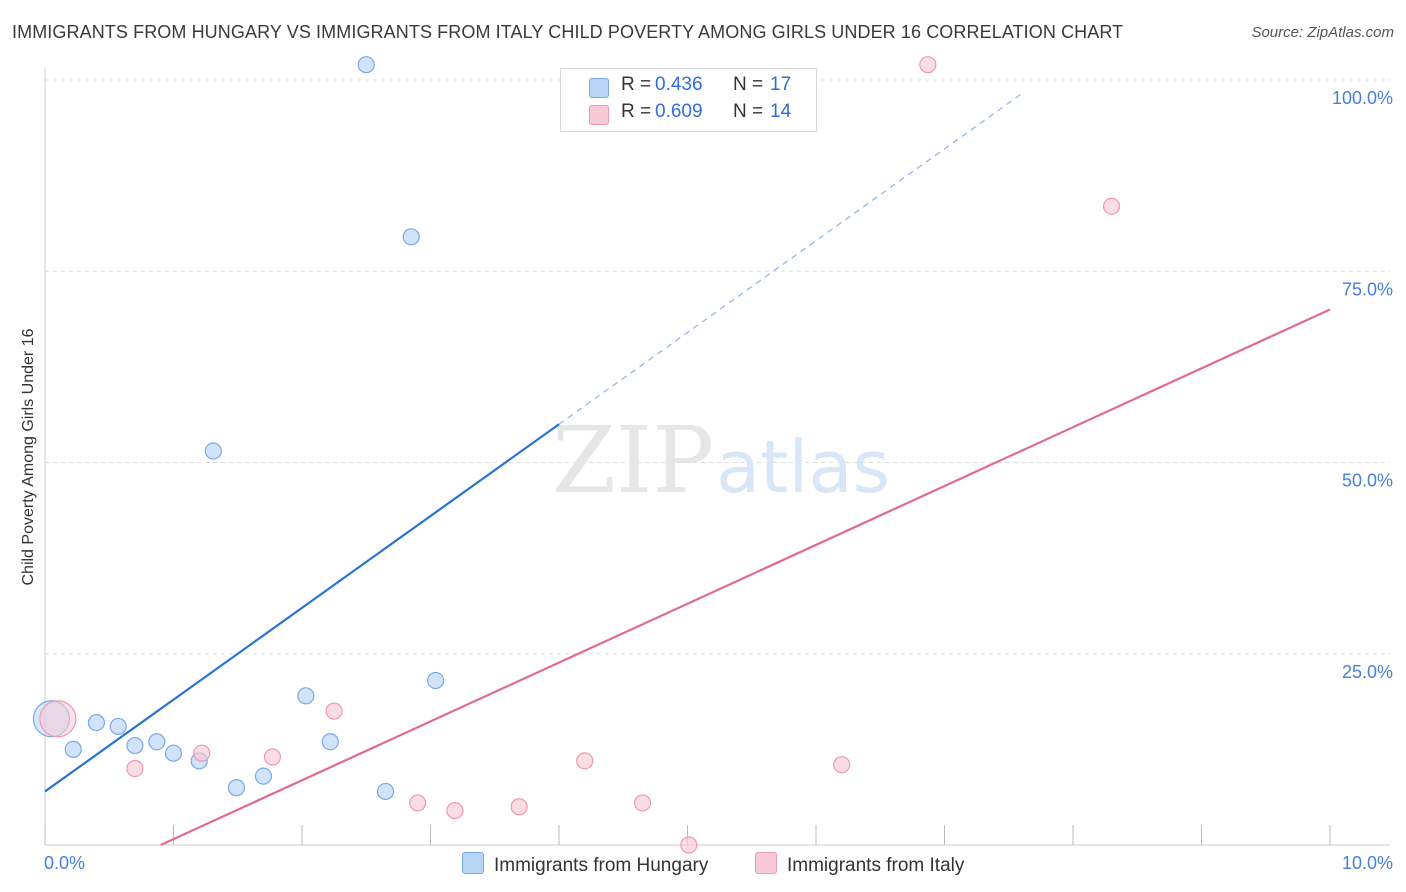 The height and width of the screenshot is (892, 1406). What do you see at coordinates (1362, 98) in the screenshot?
I see `y-tick-label: 100.0%` at bounding box center [1362, 98].